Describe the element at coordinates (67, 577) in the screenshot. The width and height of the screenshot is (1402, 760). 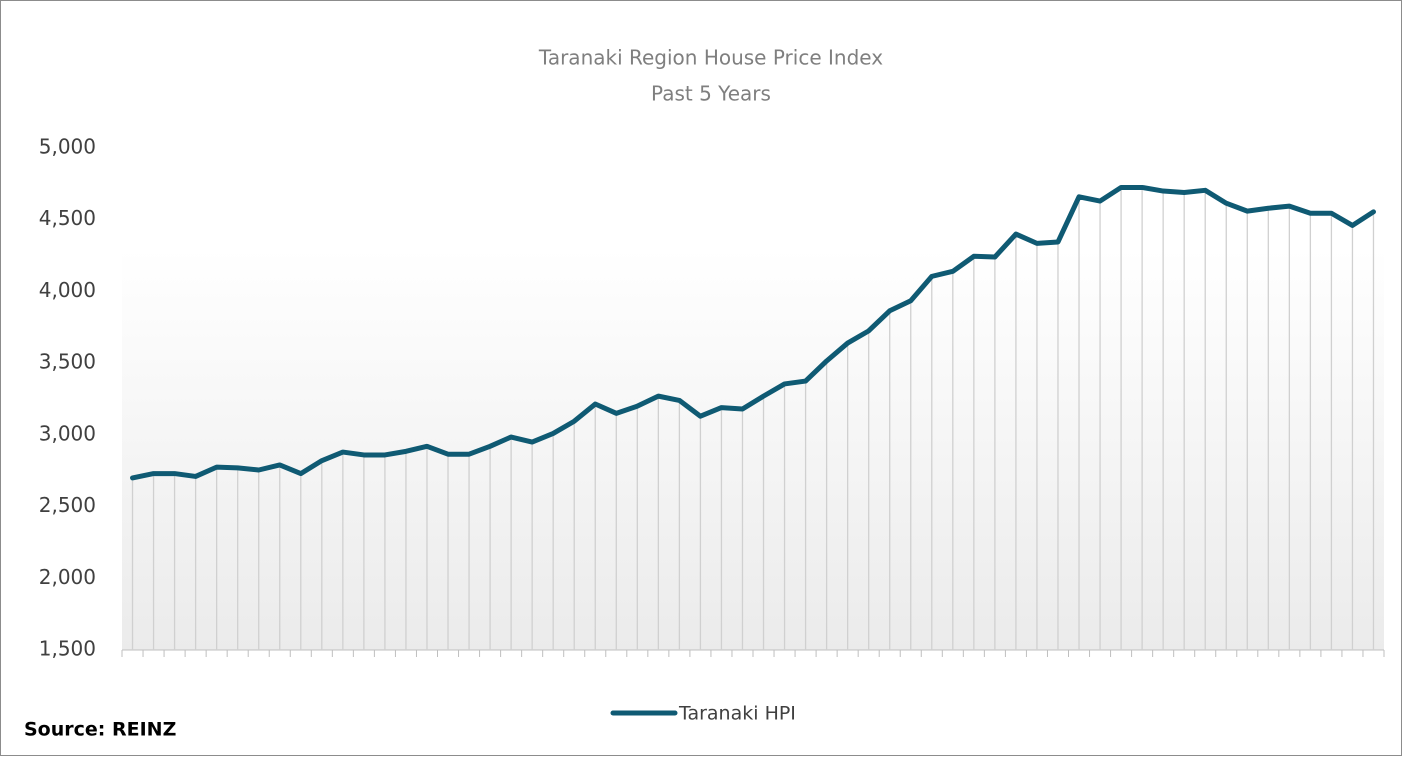
I see `y-tick-label: 2,000` at that location.